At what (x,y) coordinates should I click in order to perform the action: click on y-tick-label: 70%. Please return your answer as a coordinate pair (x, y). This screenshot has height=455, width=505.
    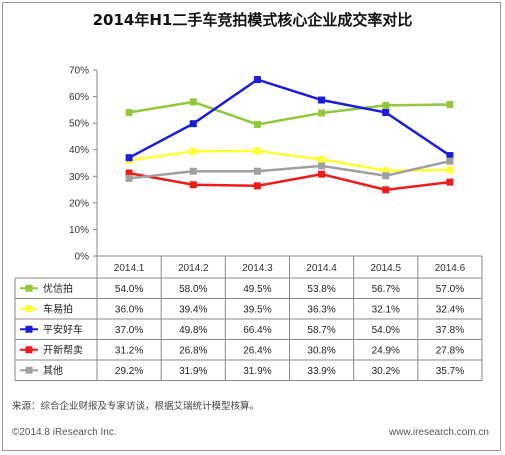
    Looking at the image, I should click on (79, 71).